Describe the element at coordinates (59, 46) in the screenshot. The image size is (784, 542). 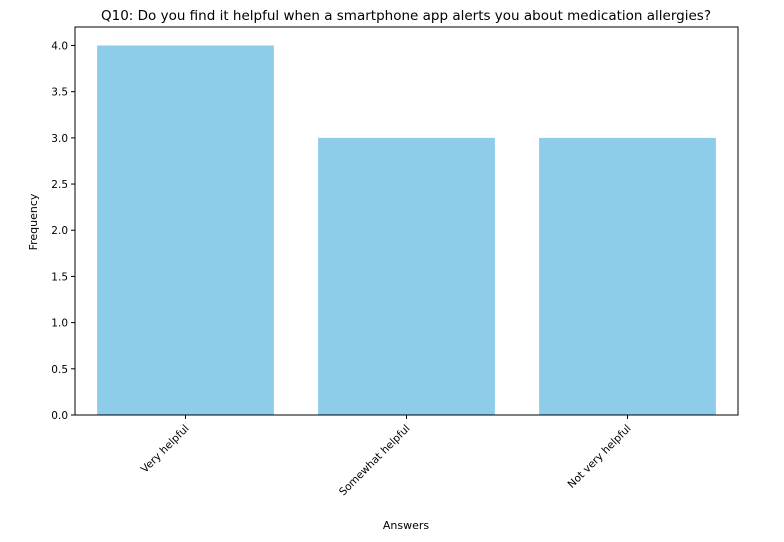
I see `y-tick-label: 4.0` at that location.